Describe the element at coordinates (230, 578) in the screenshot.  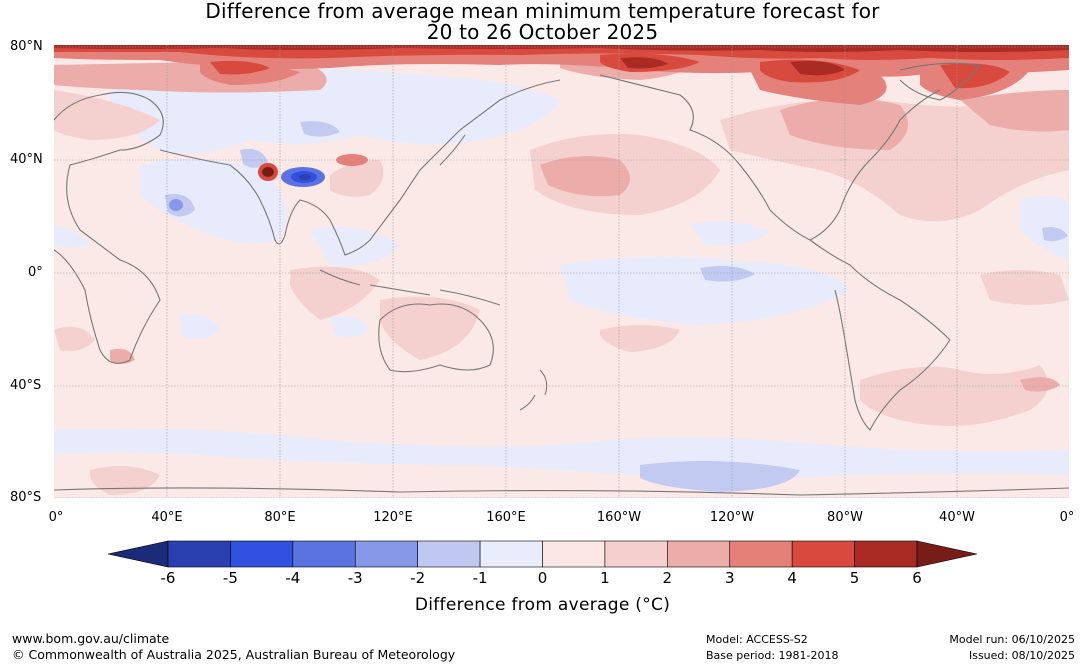
I see `colorbar-tick-label: -5` at that location.